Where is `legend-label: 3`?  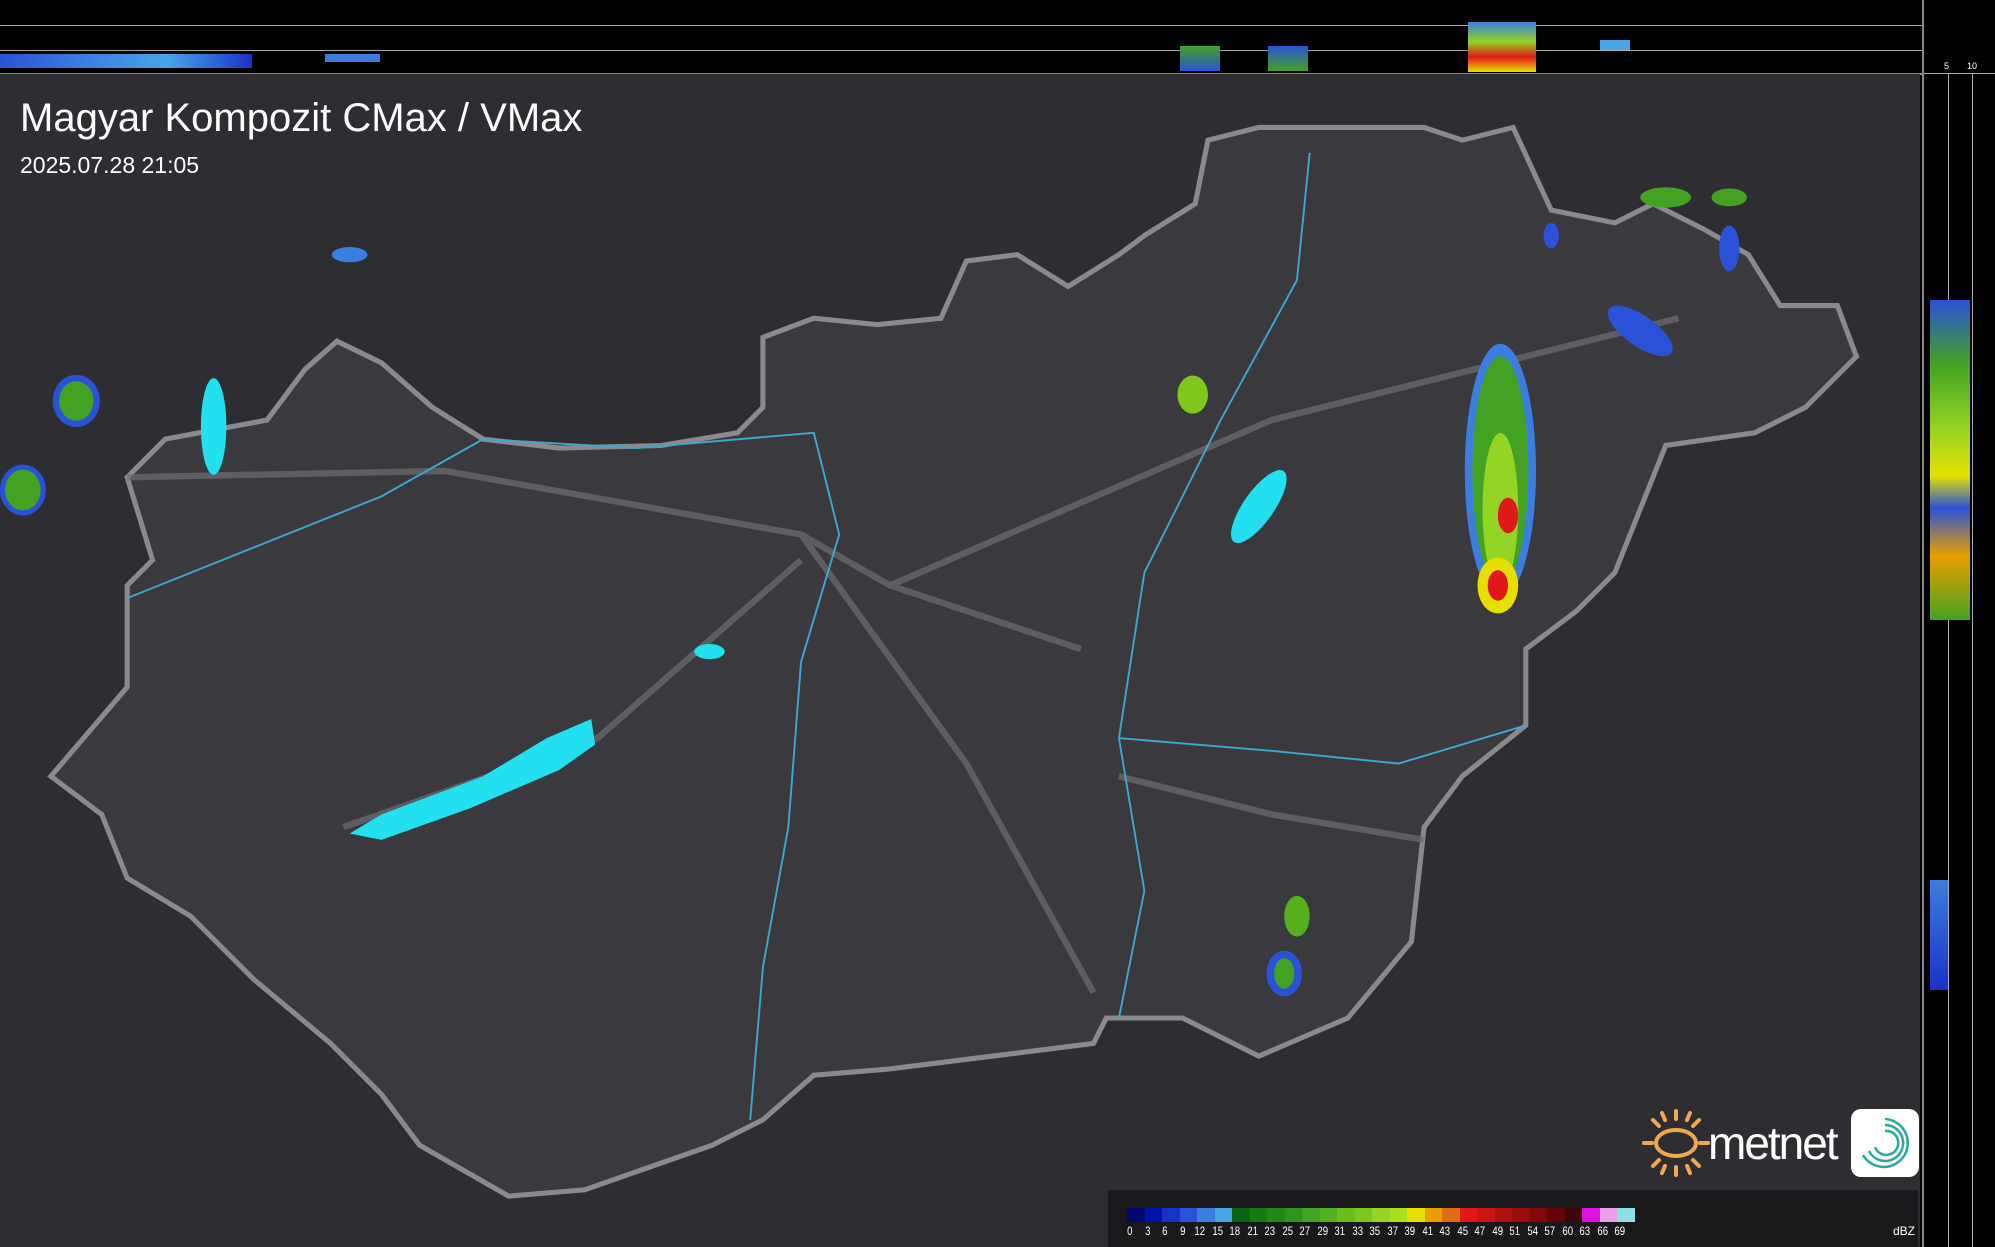
legend-label: 3 is located at coordinates (1147, 1231).